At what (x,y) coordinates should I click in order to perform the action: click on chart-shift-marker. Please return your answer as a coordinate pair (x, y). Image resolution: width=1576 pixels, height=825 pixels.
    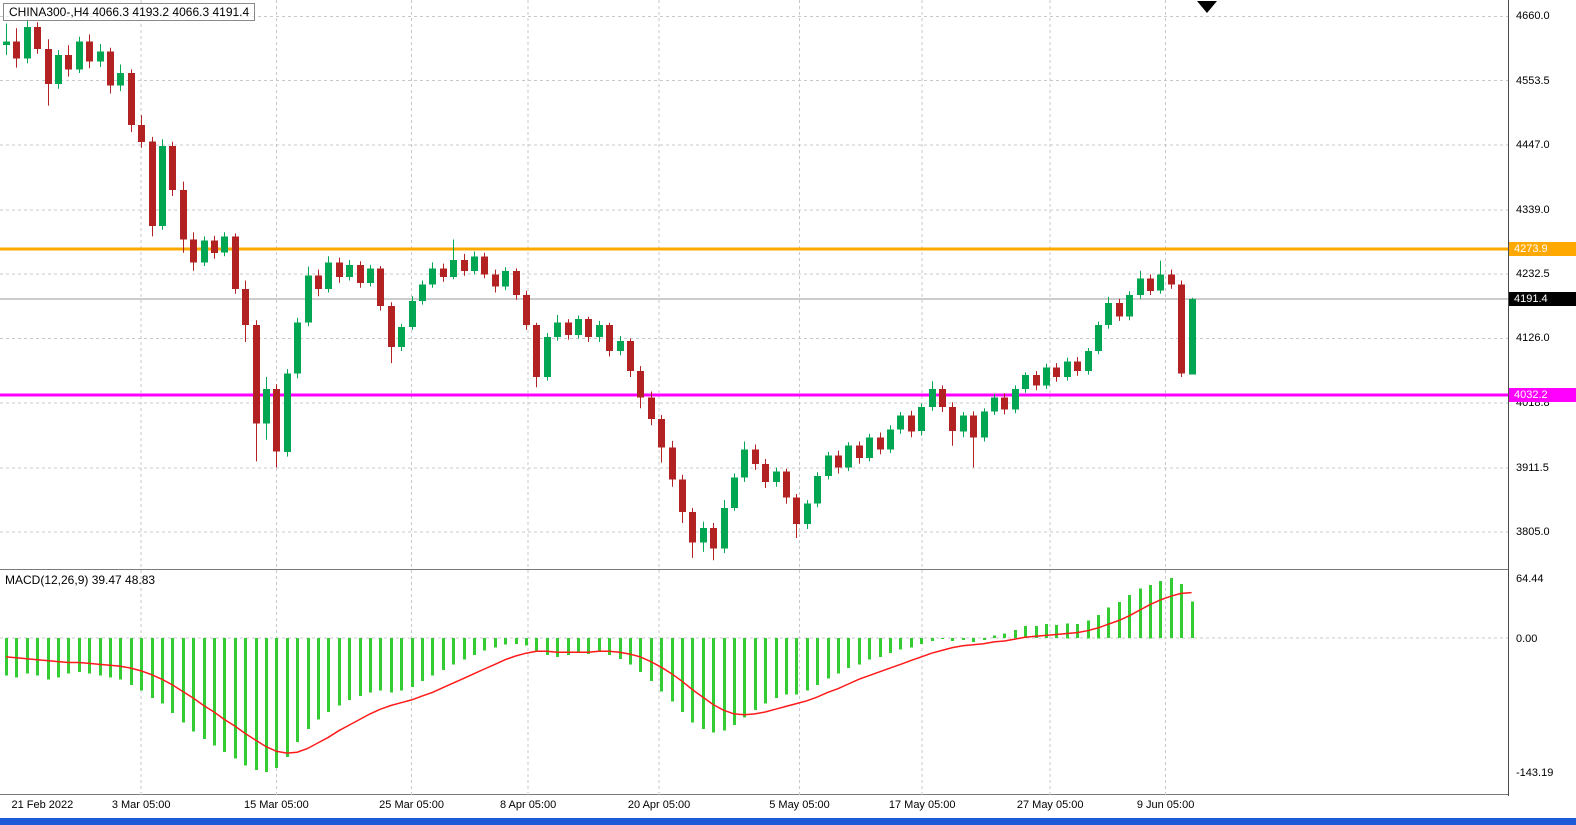
    Looking at the image, I should click on (1207, 7).